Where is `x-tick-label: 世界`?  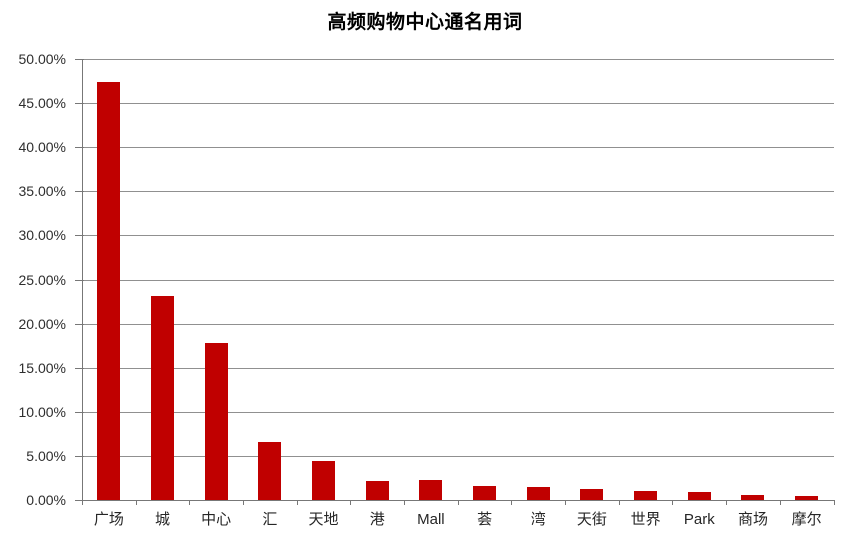
x-tick-label: 世界 is located at coordinates (645, 519).